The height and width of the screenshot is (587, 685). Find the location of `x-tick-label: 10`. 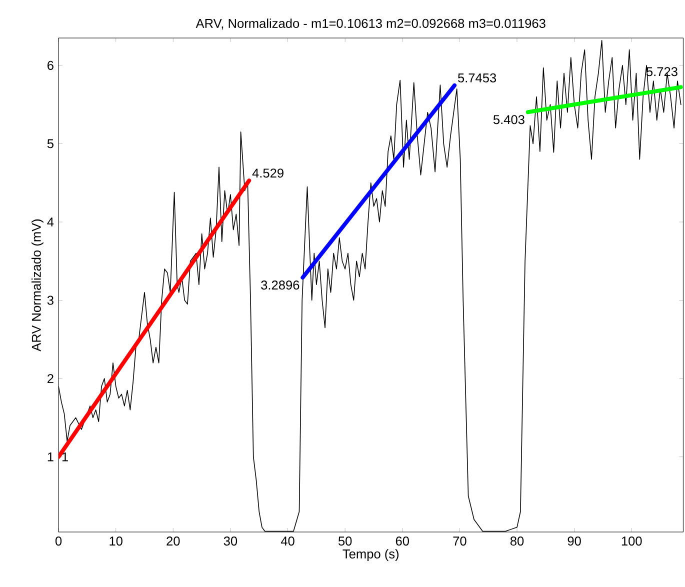

x-tick-label: 10 is located at coordinates (116, 541).